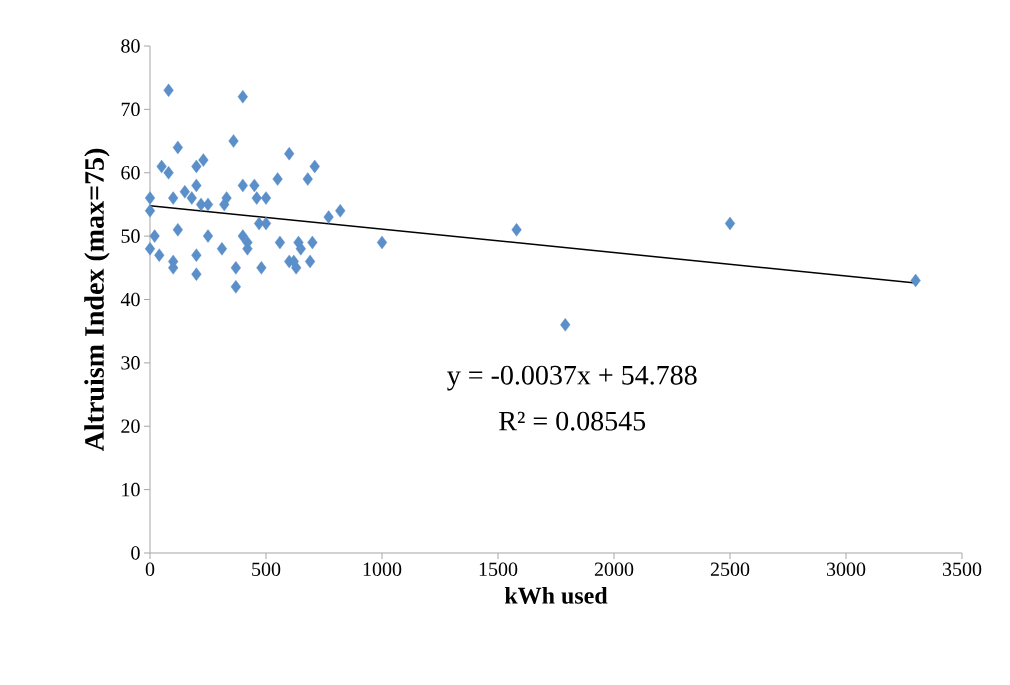 The image size is (1010, 685). What do you see at coordinates (130, 363) in the screenshot?
I see `y-tick-label: 30` at bounding box center [130, 363].